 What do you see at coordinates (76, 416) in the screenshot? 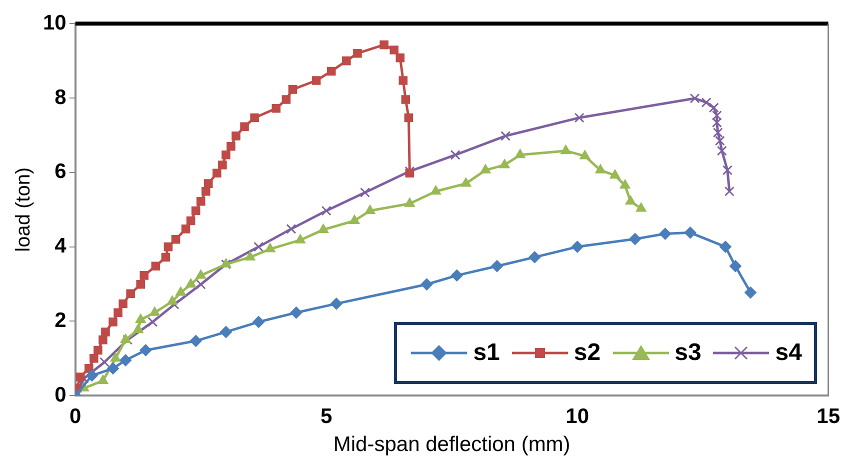
I see `x-tick-label: 0` at bounding box center [76, 416].